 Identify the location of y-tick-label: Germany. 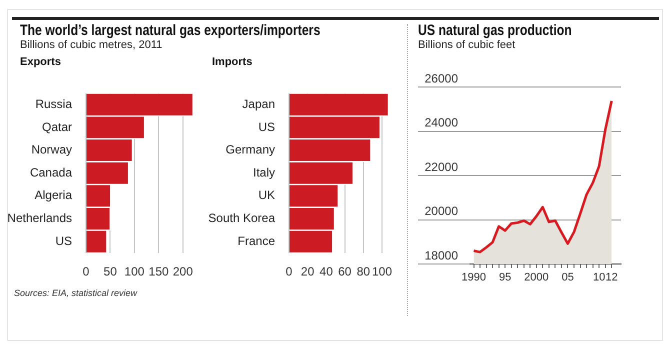
(250, 149).